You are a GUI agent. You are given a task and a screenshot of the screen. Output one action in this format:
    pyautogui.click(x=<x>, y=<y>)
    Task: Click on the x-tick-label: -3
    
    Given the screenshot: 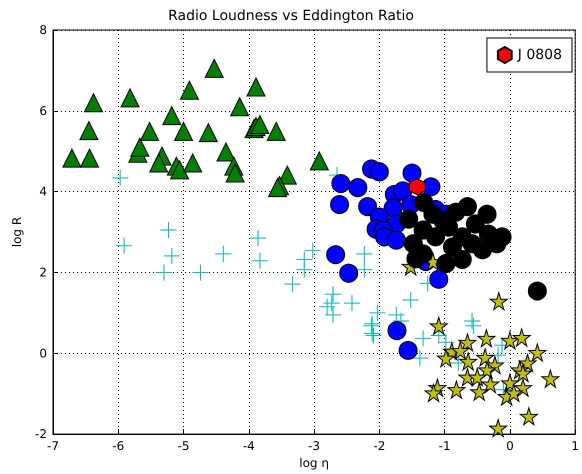 What is the action you would take?
    pyautogui.click(x=314, y=446)
    